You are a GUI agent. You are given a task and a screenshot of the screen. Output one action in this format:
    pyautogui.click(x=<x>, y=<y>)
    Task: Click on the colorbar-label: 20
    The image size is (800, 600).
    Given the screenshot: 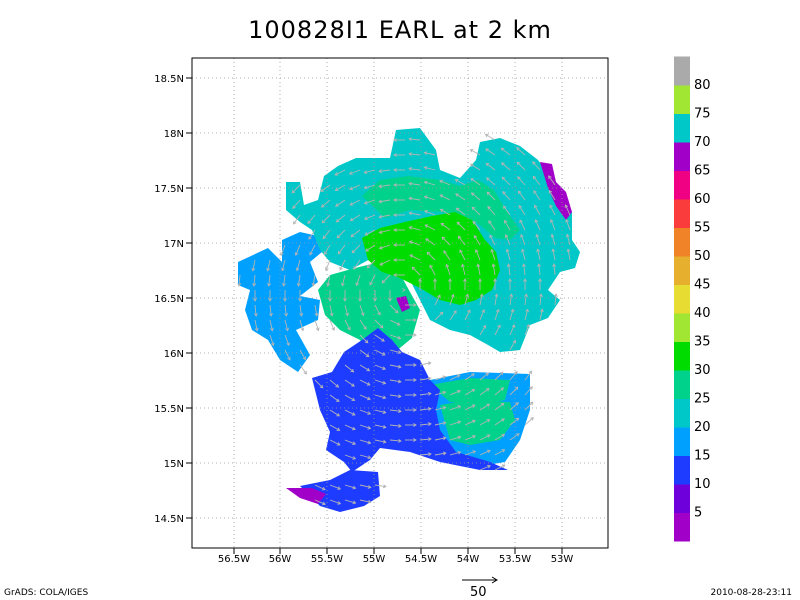 What is the action you would take?
    pyautogui.click(x=702, y=427)
    